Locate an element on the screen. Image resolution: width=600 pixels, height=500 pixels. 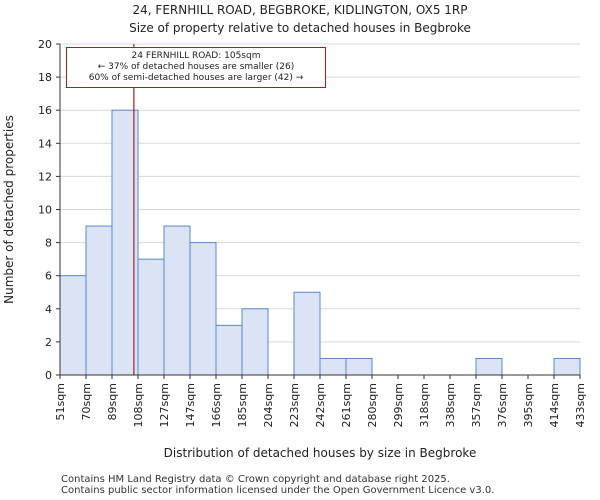
x-tick-label: 299sqm is located at coordinates (398, 405).